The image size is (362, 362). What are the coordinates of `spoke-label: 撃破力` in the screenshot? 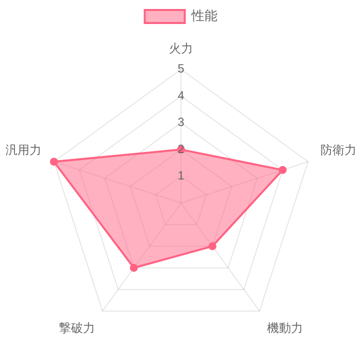 It's located at (76, 328).